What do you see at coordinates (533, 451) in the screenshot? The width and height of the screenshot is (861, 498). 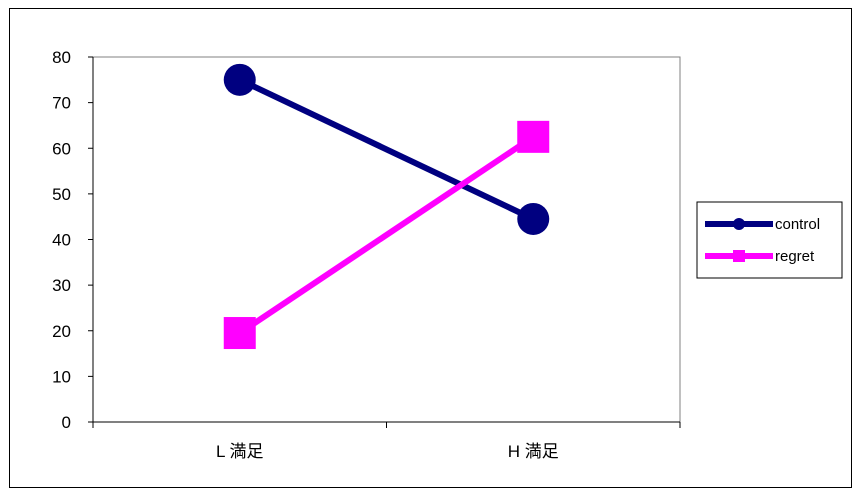 I see `x-category-label: H 満足` at bounding box center [533, 451].